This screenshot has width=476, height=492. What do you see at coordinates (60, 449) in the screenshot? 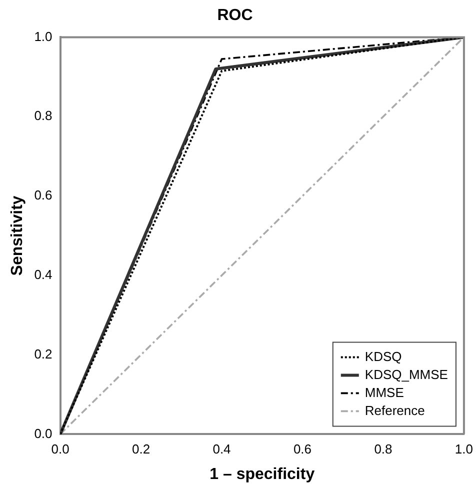
I see `x-tick-label: 0.0` at bounding box center [60, 449].